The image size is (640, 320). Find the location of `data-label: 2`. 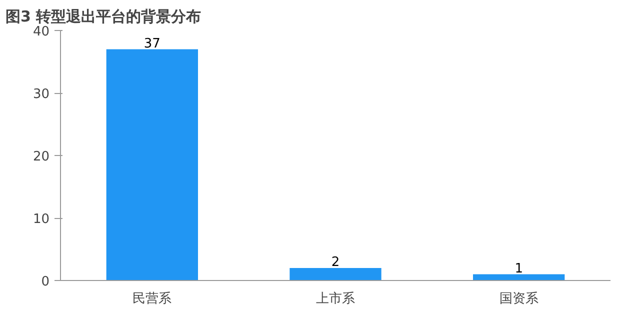

data-label: 2 is located at coordinates (335, 262).